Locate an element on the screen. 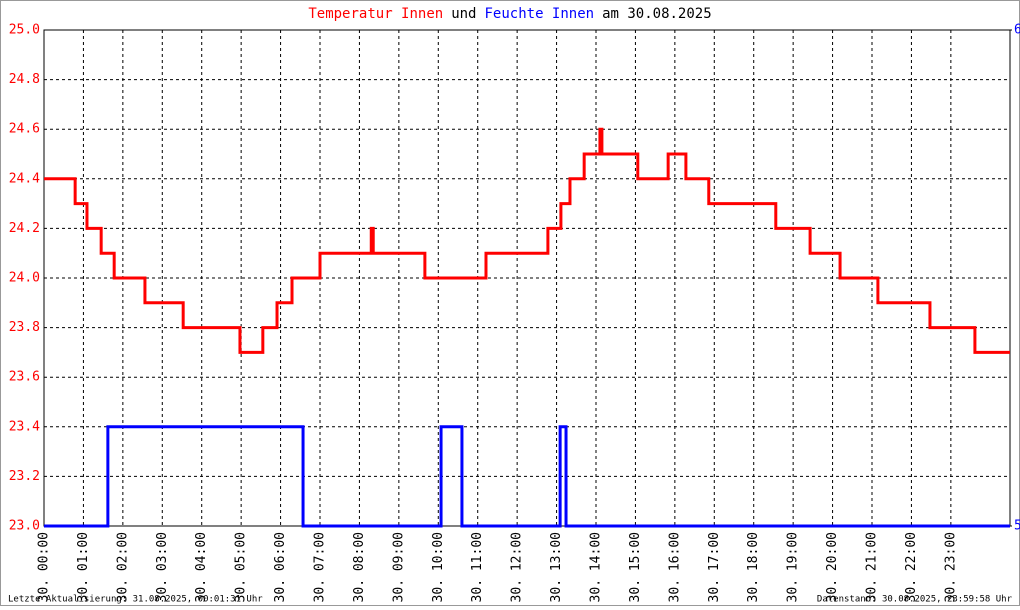 Image resolution: width=1020 pixels, height=610 pixels. x-tick-label: 30. 15:00 is located at coordinates (635, 567).